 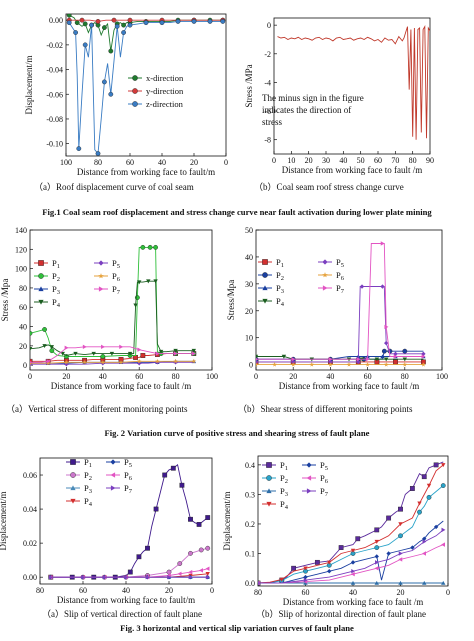 What do you see at coordinates (128, 476) in the screenshot?
I see `legend-label: P6` at bounding box center [128, 476].